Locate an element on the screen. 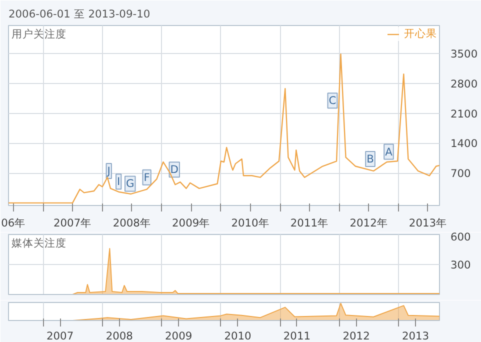 The image size is (481, 342). annotation: I is located at coordinates (118, 181).